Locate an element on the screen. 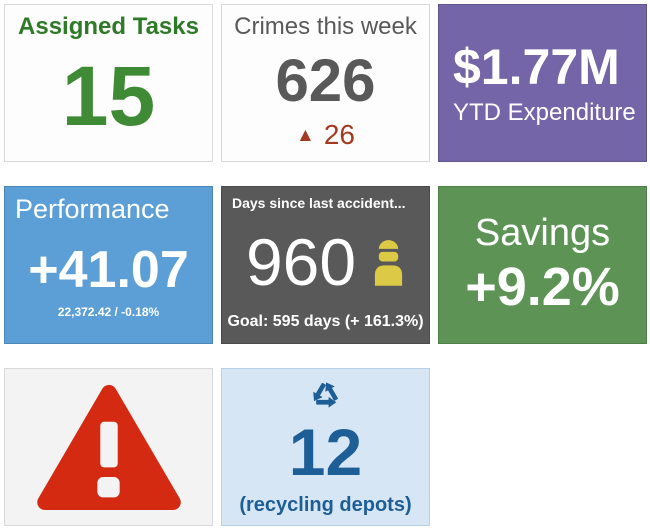 The width and height of the screenshot is (650, 529). accident-goal: Goal: 595 days (+ 161.3%) is located at coordinates (325, 321).